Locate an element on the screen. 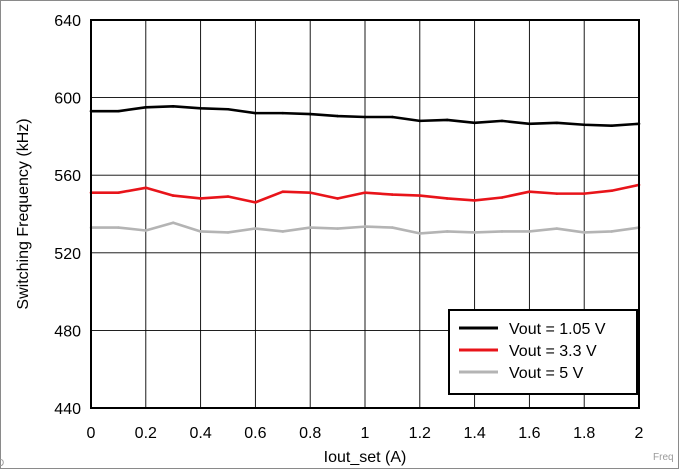 The width and height of the screenshot is (679, 469). x-tick-label: 1 is located at coordinates (365, 433).